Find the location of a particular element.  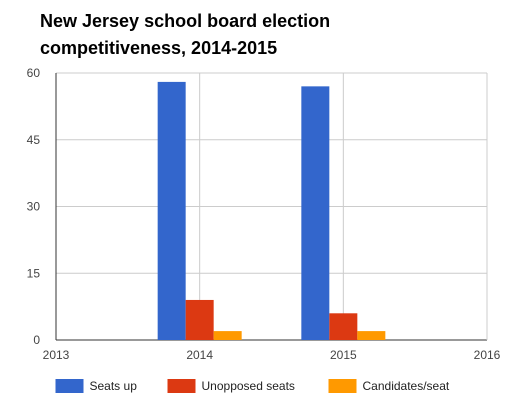

legend: Seats up Unopposed seats Candidates/seat is located at coordinates (252, 386).